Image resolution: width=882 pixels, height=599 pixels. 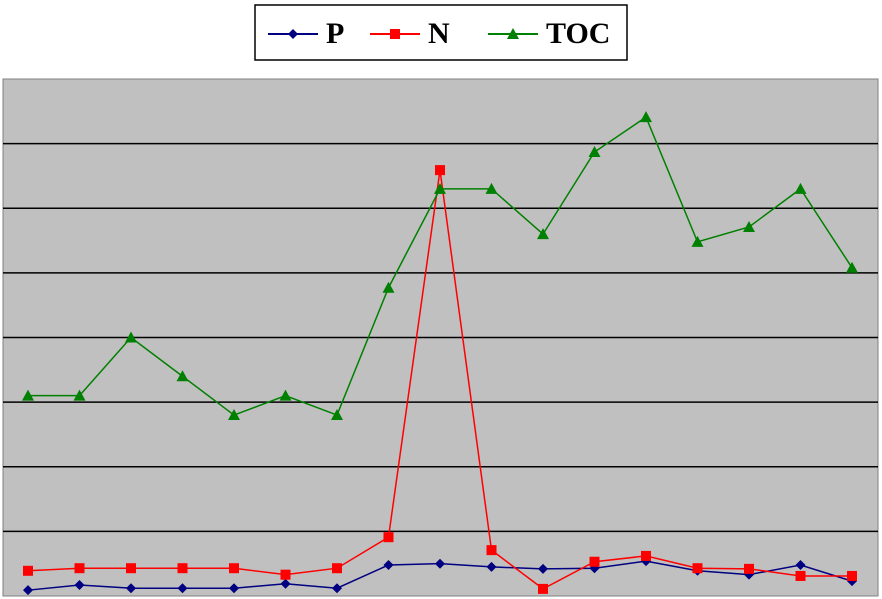 I want to click on legend-label: N, so click(x=439, y=33).